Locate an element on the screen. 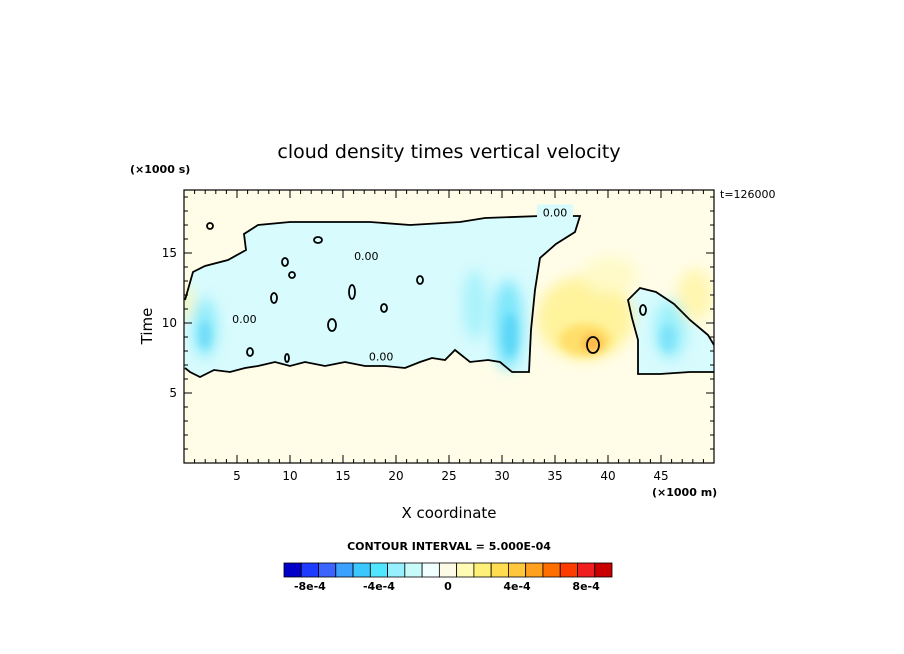 The width and height of the screenshot is (904, 654). negative-core-right is located at coordinates (668, 338).